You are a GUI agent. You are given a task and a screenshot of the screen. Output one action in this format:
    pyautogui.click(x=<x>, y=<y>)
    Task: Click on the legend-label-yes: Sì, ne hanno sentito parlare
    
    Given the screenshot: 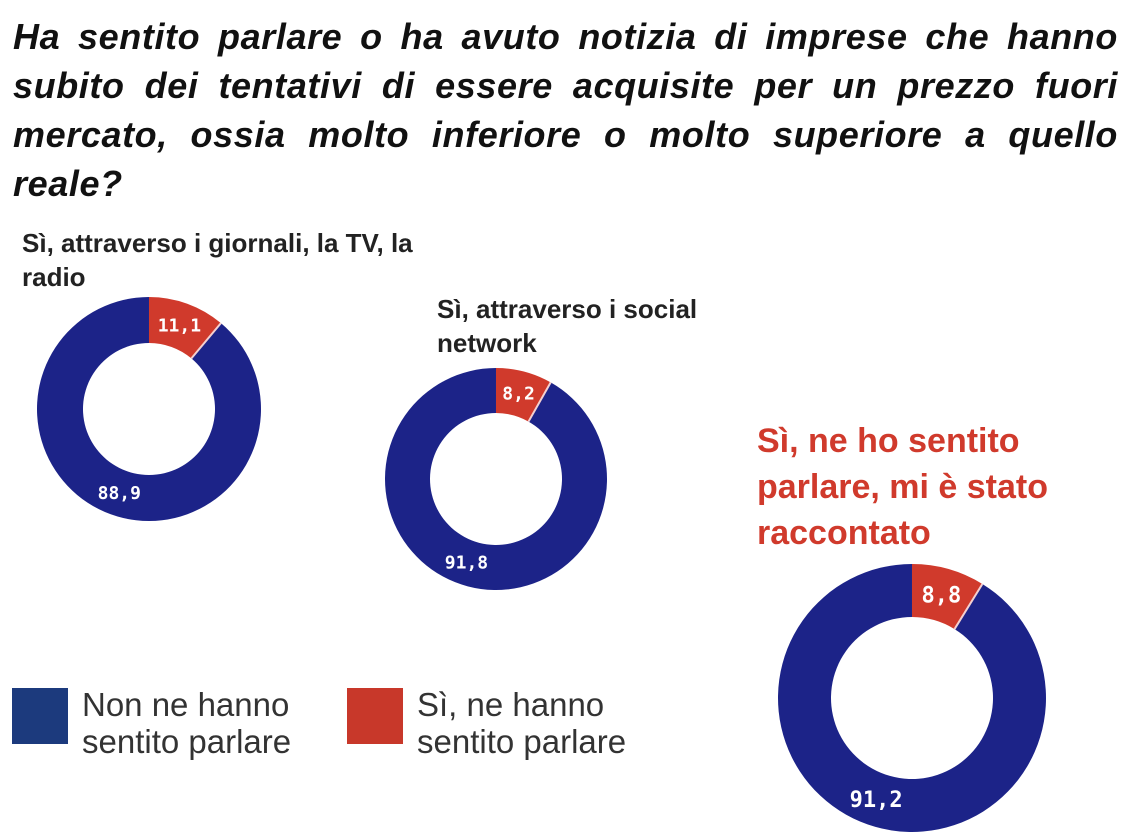 What is the action you would take?
    pyautogui.click(x=522, y=723)
    